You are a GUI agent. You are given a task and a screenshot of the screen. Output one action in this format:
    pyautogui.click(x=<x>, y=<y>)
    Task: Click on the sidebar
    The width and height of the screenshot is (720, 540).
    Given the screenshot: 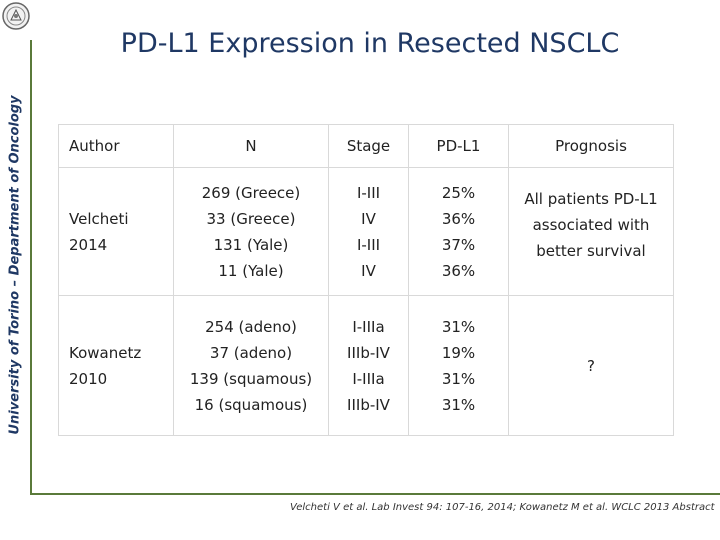 What is the action you would take?
    pyautogui.click(x=15, y=247)
    